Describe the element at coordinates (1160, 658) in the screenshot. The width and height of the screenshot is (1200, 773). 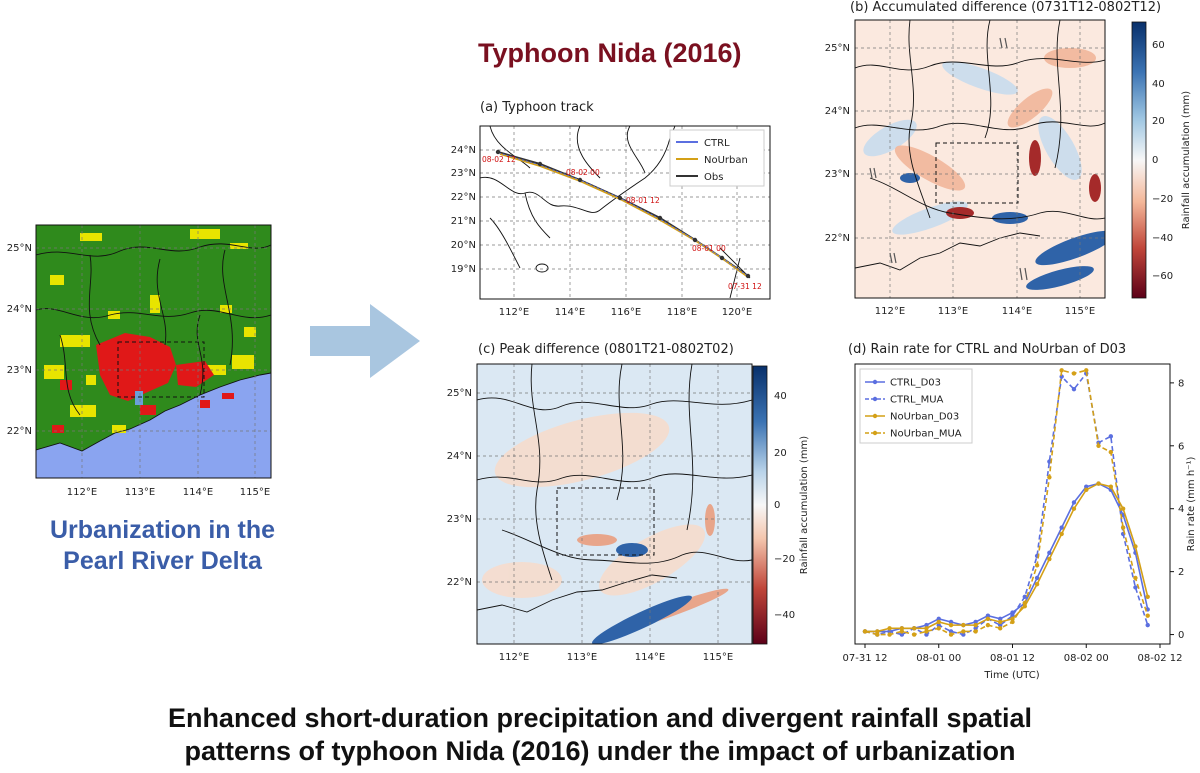
I see `x-tick-label: 08-02 12` at that location.